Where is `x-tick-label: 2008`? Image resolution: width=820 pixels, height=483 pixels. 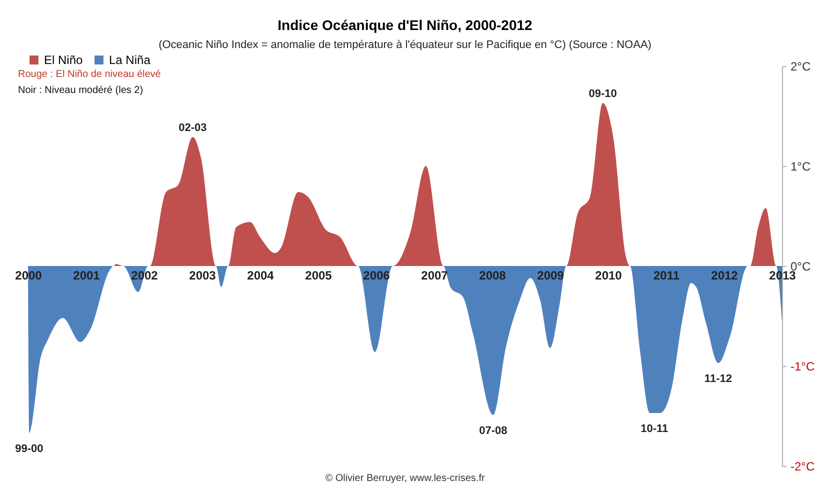
x-tick-label: 2008 is located at coordinates (492, 275).